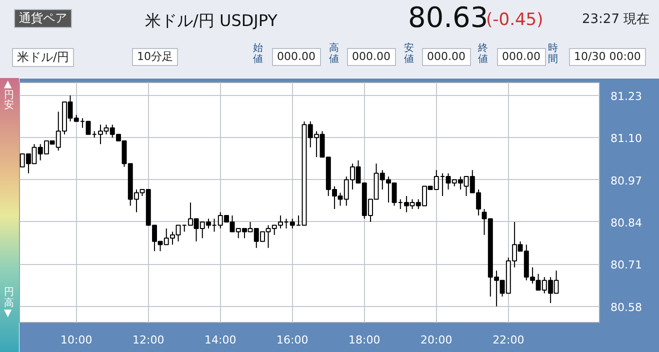 The width and height of the screenshot is (659, 352). I want to click on x-tick-label: 16:00, so click(292, 340).